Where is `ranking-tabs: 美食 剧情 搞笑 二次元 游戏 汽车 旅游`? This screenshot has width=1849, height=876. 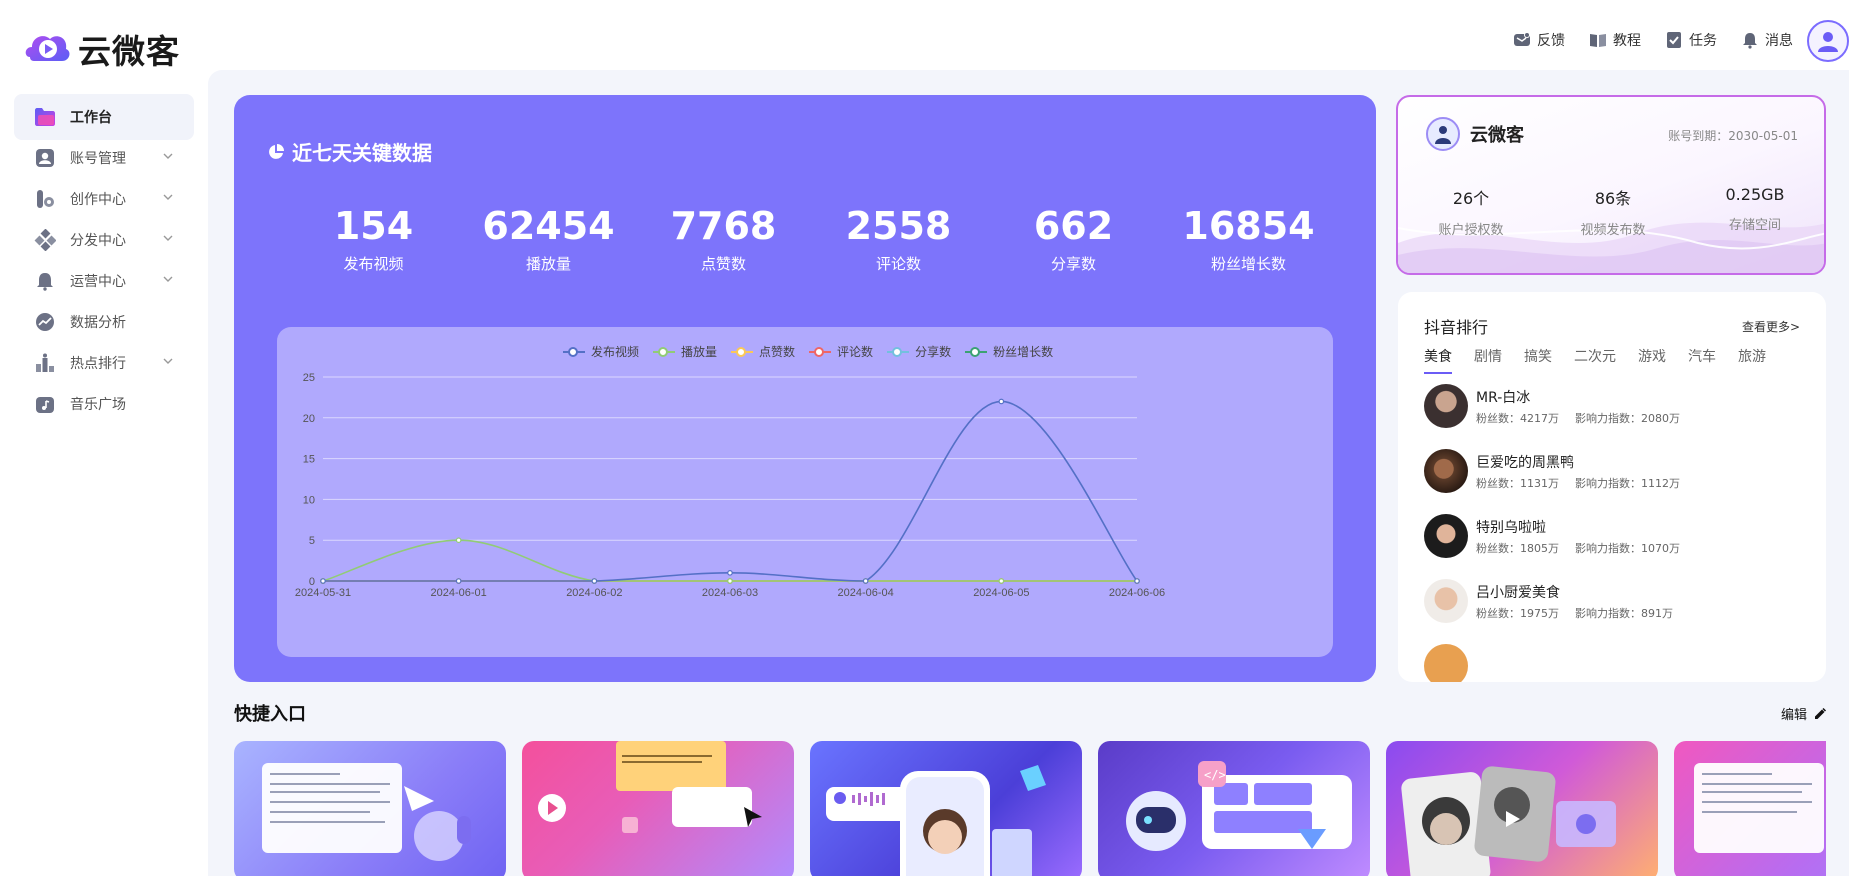 ranking-tabs: 美食 剧情 搞笑 二次元 游戏 汽车 旅游 is located at coordinates (1595, 360).